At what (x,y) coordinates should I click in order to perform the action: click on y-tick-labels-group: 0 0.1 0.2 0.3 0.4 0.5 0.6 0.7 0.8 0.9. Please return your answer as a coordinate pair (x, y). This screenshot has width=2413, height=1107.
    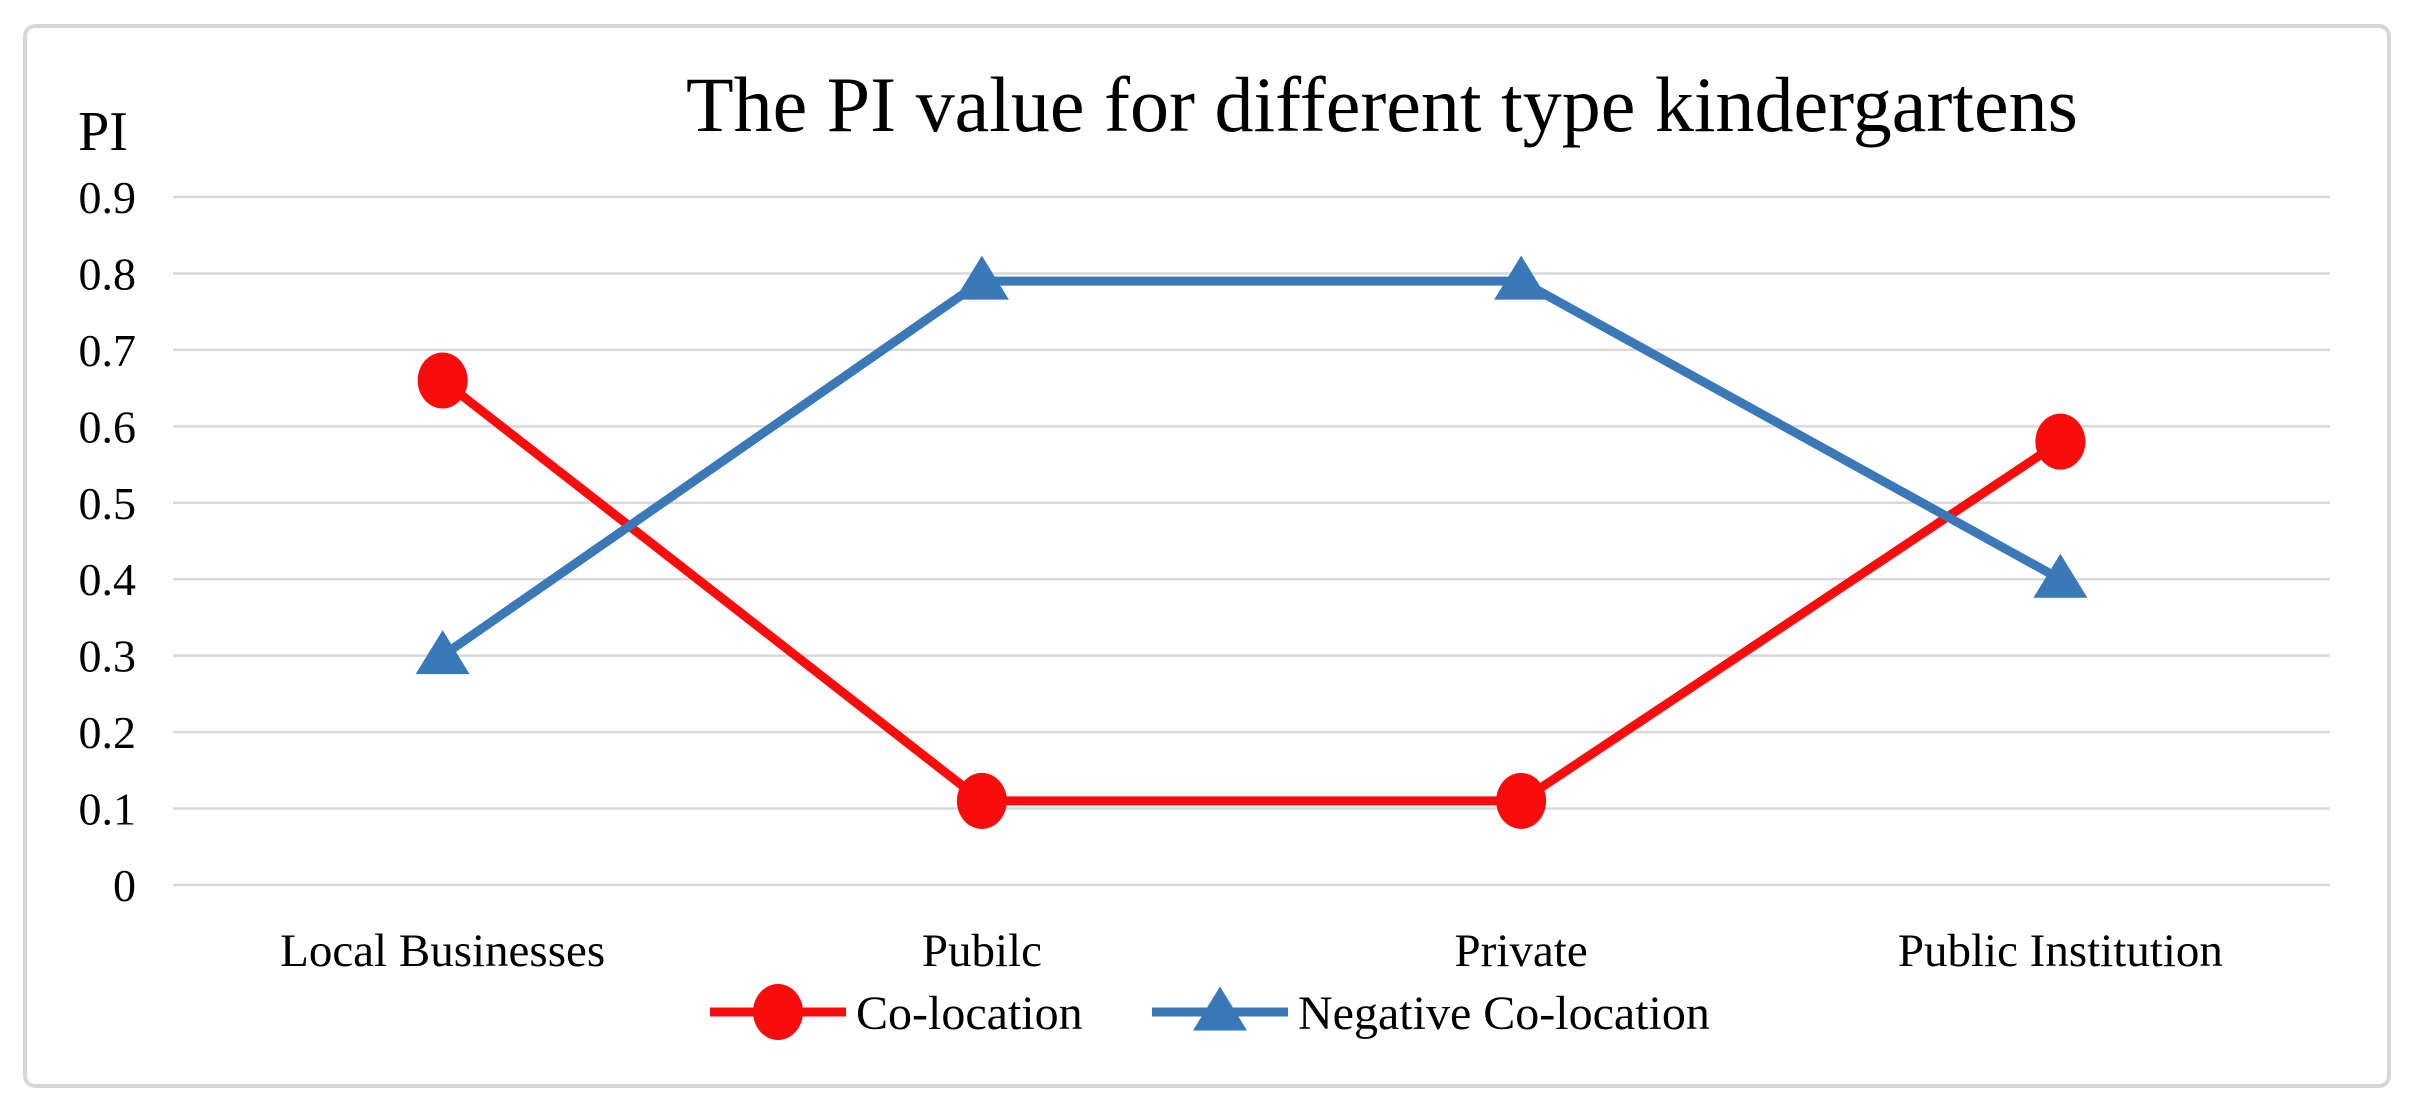
    Looking at the image, I should click on (108, 541).